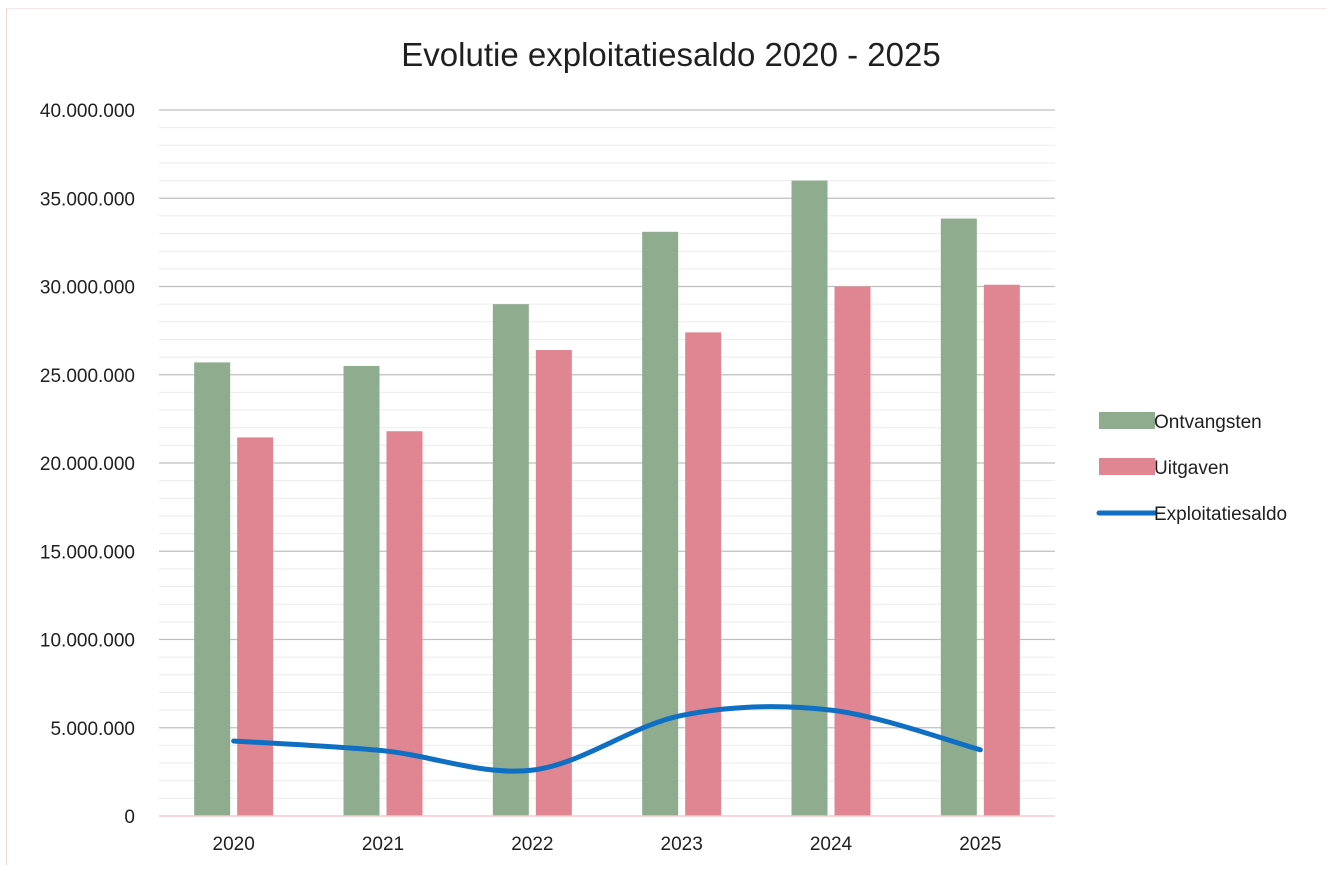  Describe the element at coordinates (87, 288) in the screenshot. I see `y-tick-label: 30.000.000` at that location.